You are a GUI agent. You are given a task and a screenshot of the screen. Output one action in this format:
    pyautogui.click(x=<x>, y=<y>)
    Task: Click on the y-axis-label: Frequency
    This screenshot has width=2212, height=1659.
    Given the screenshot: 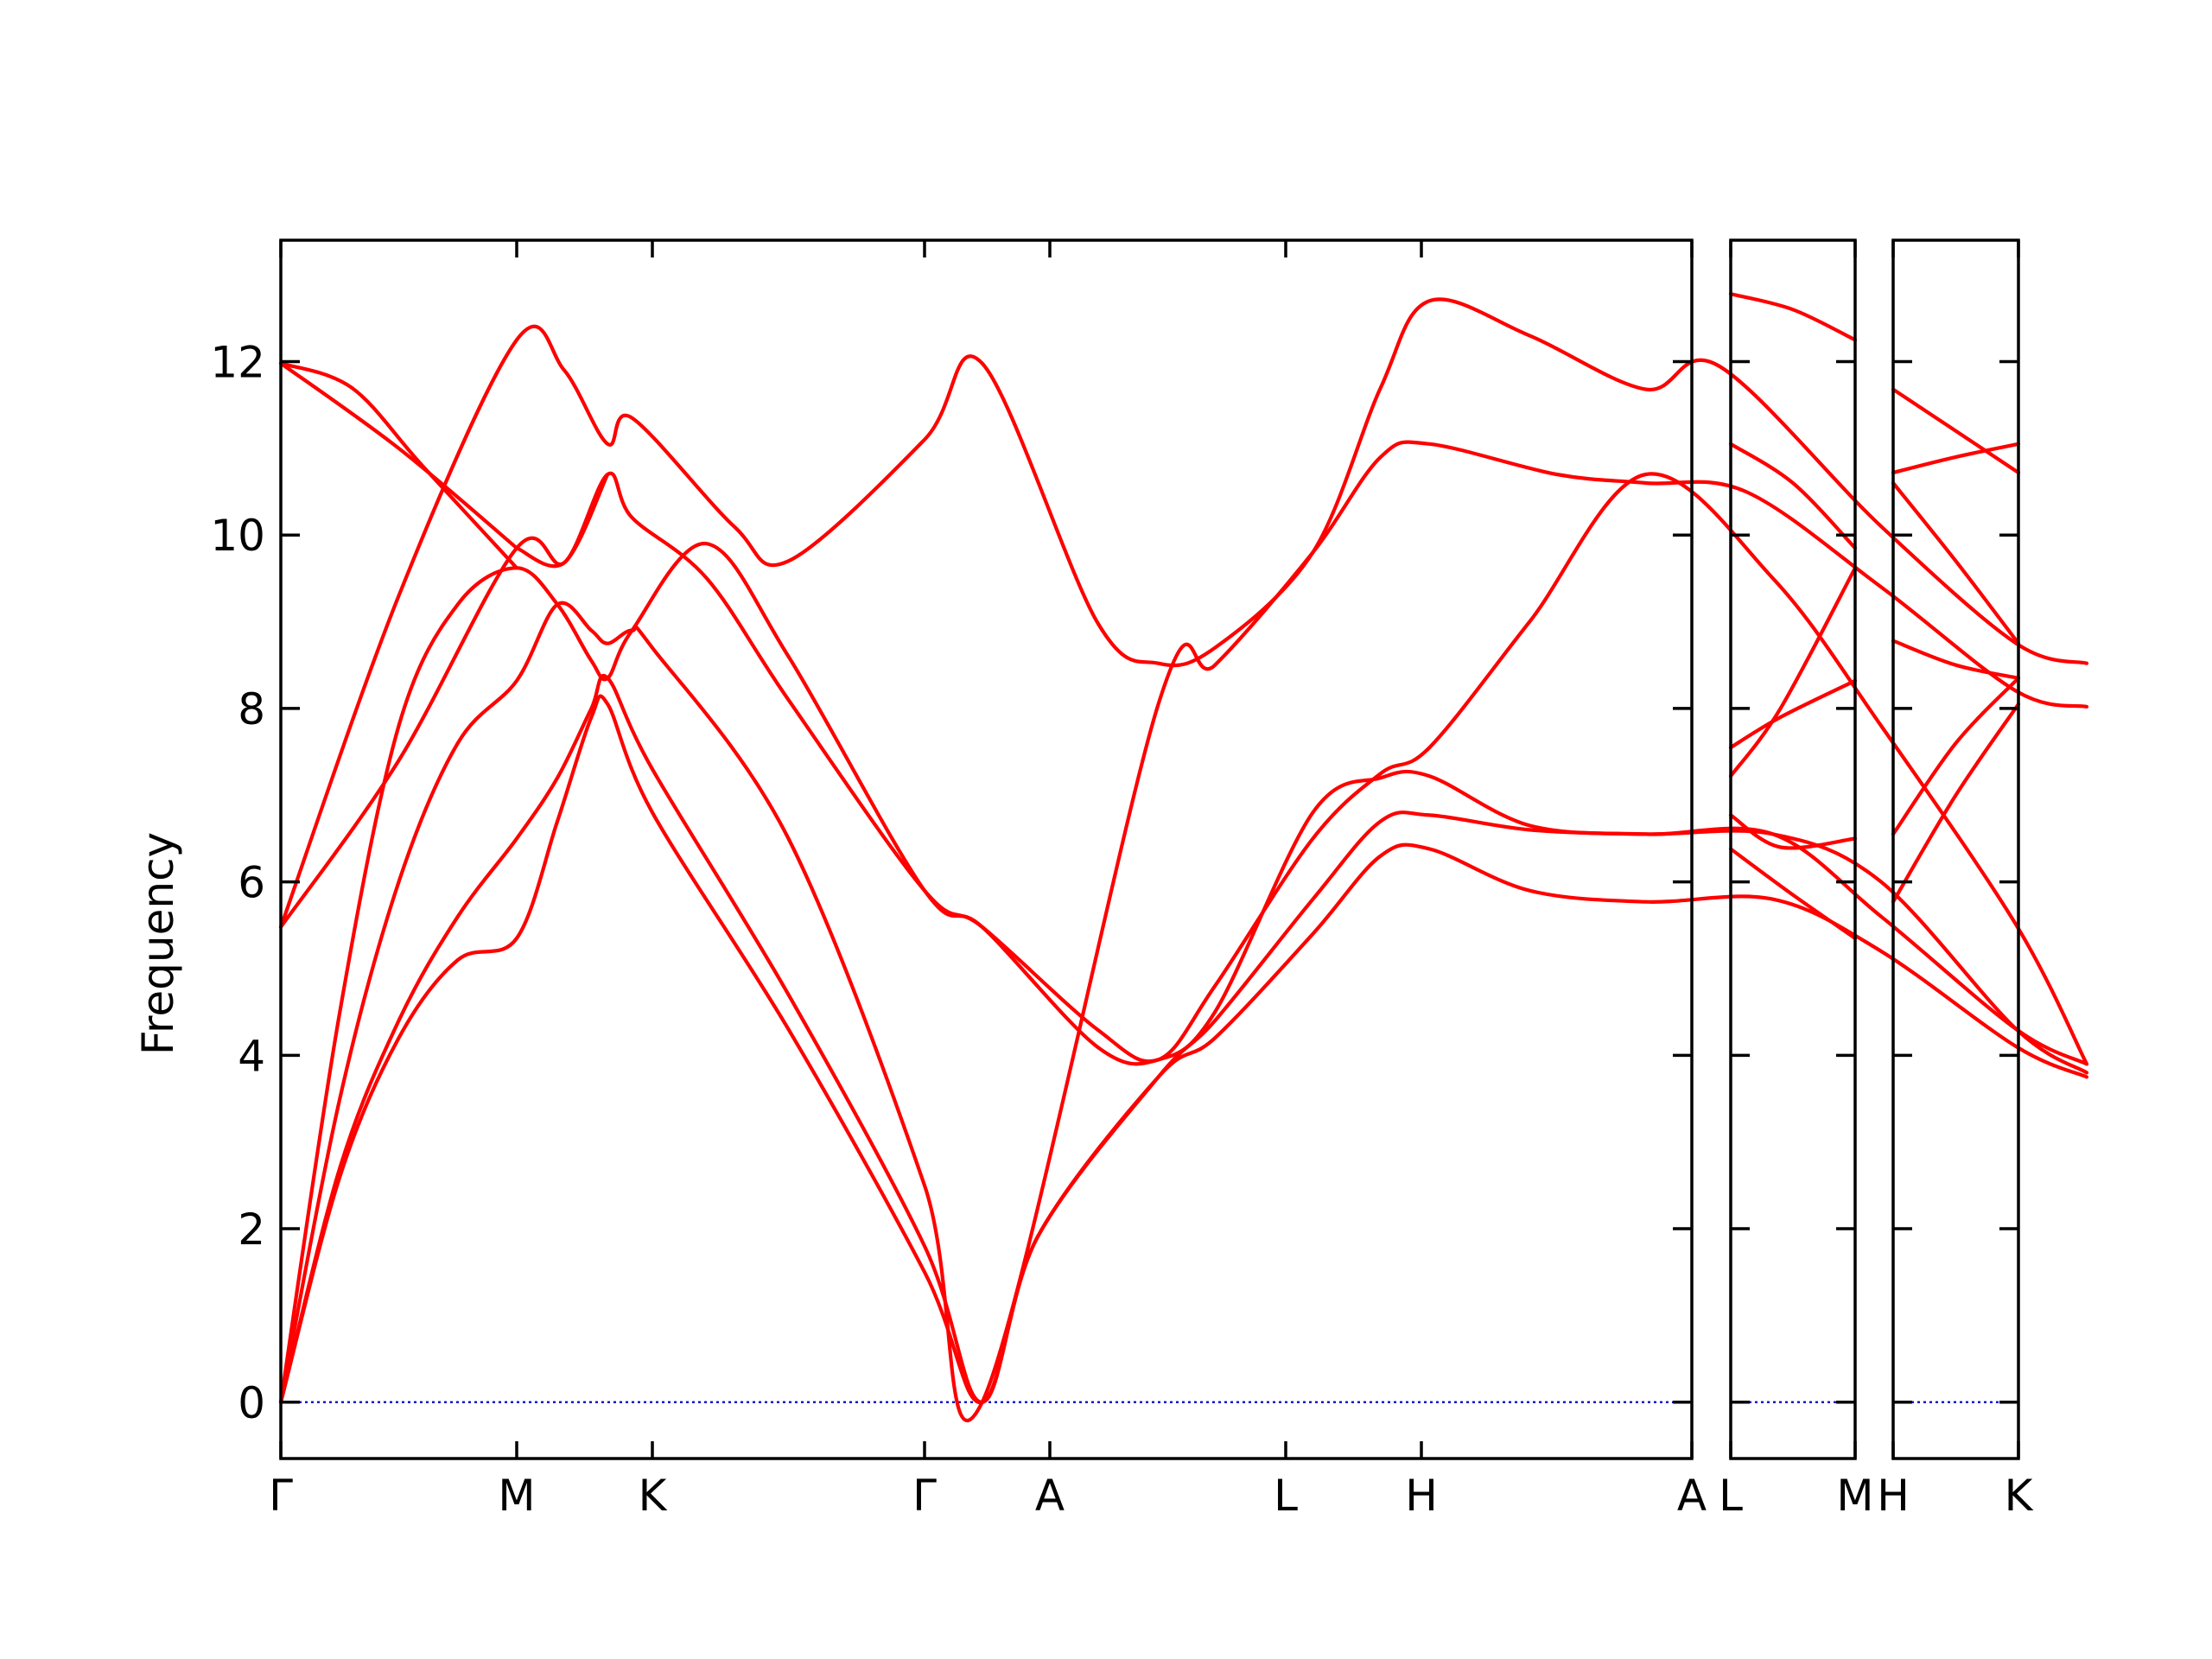 What is the action you would take?
    pyautogui.click(x=158, y=943)
    